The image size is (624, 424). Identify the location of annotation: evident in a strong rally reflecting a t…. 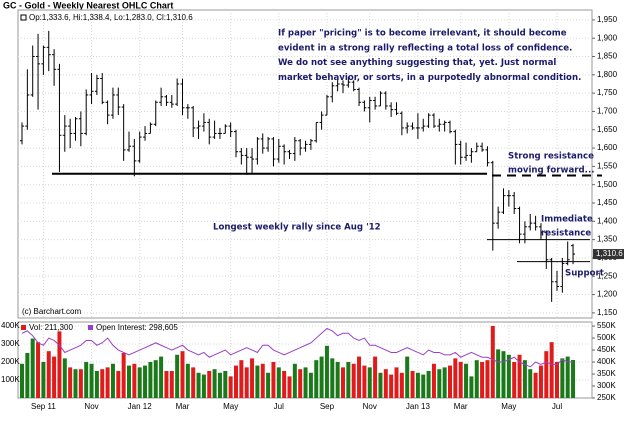
(425, 48).